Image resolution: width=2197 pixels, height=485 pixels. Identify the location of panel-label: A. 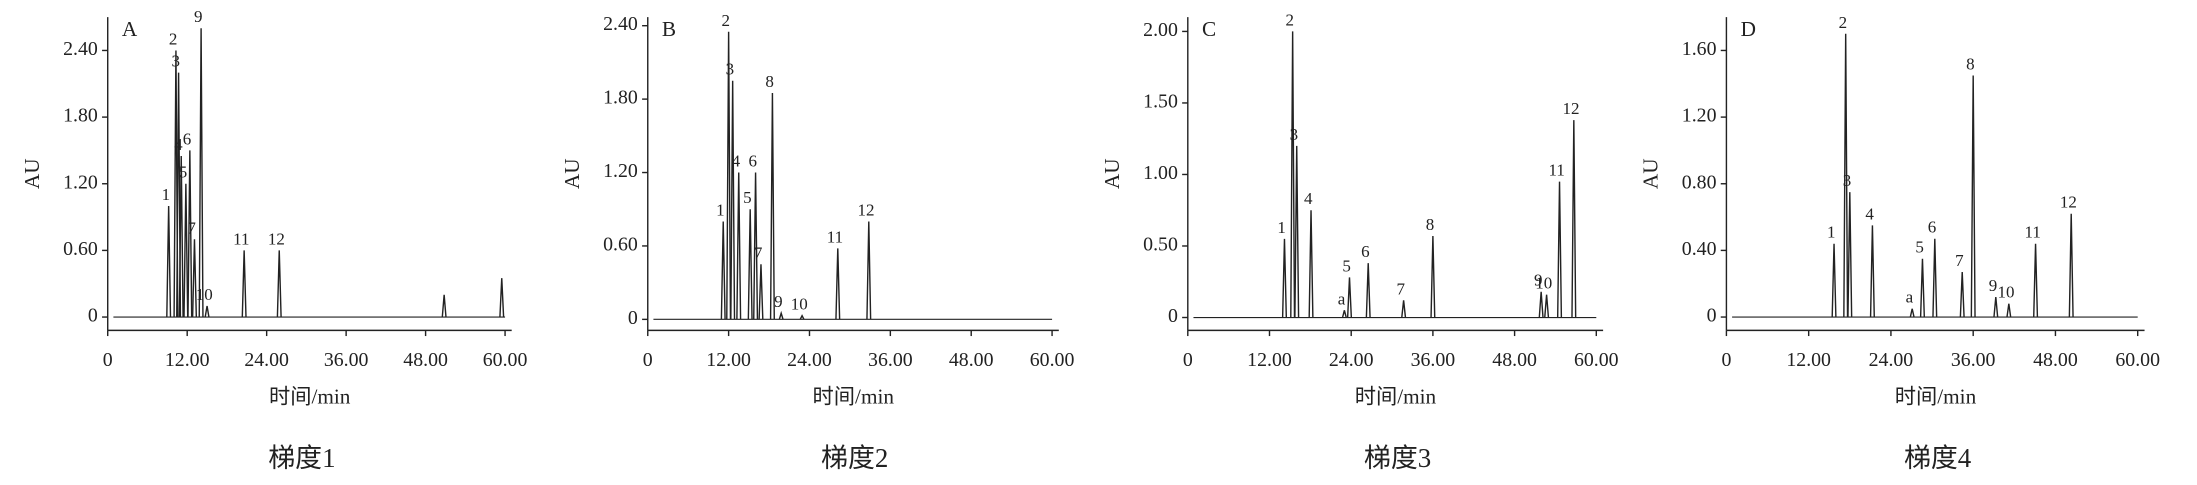
(130, 29).